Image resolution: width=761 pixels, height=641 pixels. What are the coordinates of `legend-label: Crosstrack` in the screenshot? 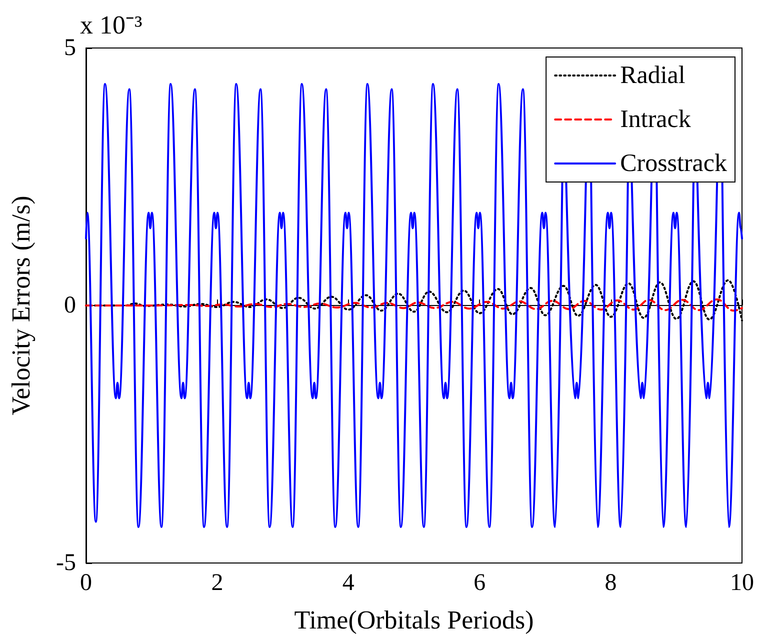 It's located at (674, 163).